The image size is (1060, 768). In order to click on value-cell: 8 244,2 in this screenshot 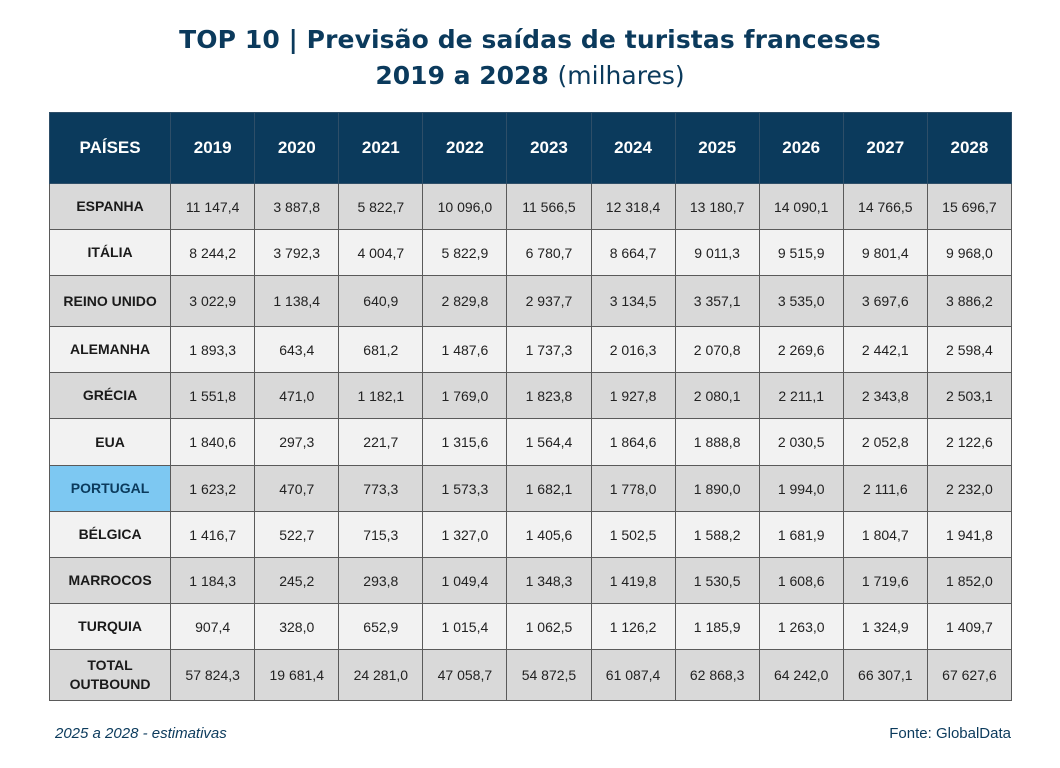, I will do `click(213, 252)`.